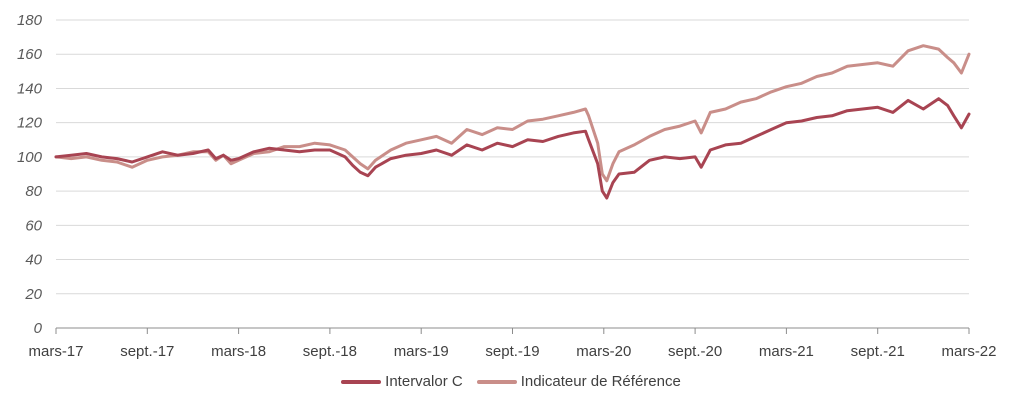 This screenshot has height=413, width=1022. I want to click on y-tick-label: 140, so click(30, 88).